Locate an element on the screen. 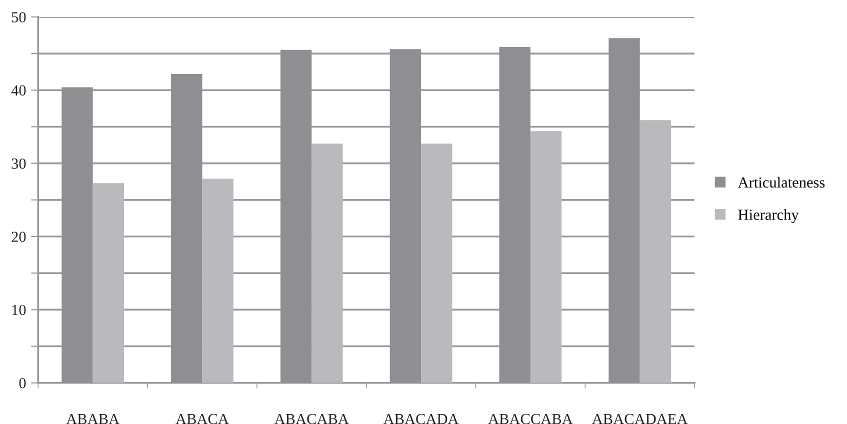 The height and width of the screenshot is (424, 847). x-tick-label: ABACA is located at coordinates (202, 419).